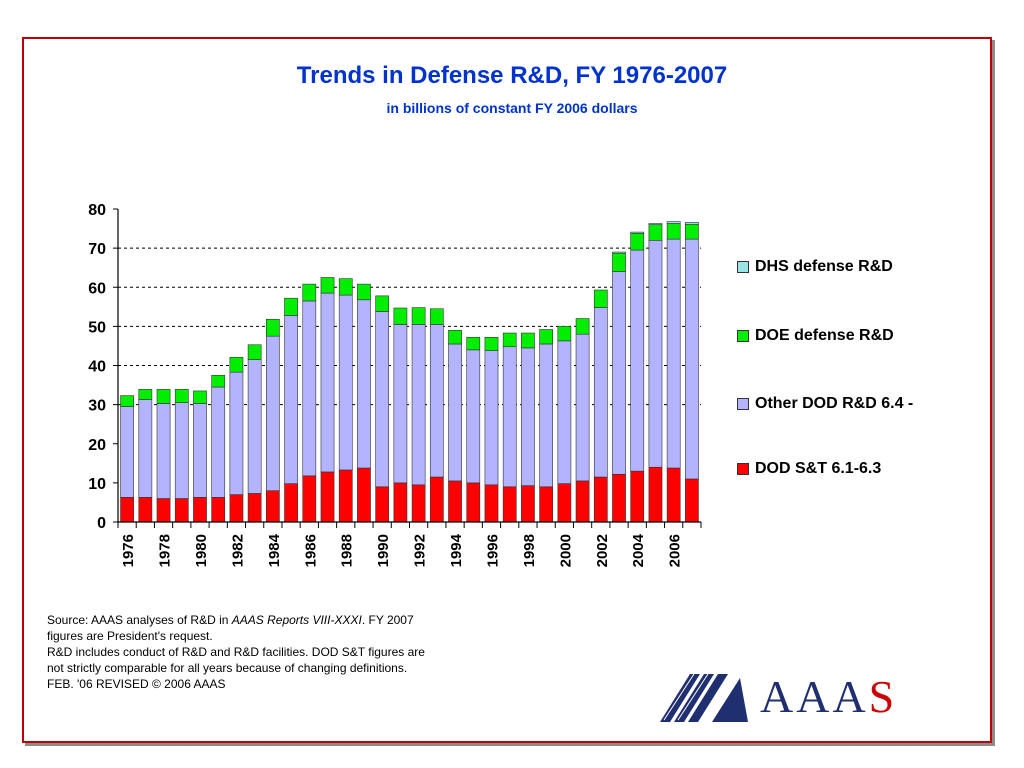  What do you see at coordinates (274, 550) in the screenshot?
I see `x-tick-label: 1984` at bounding box center [274, 550].